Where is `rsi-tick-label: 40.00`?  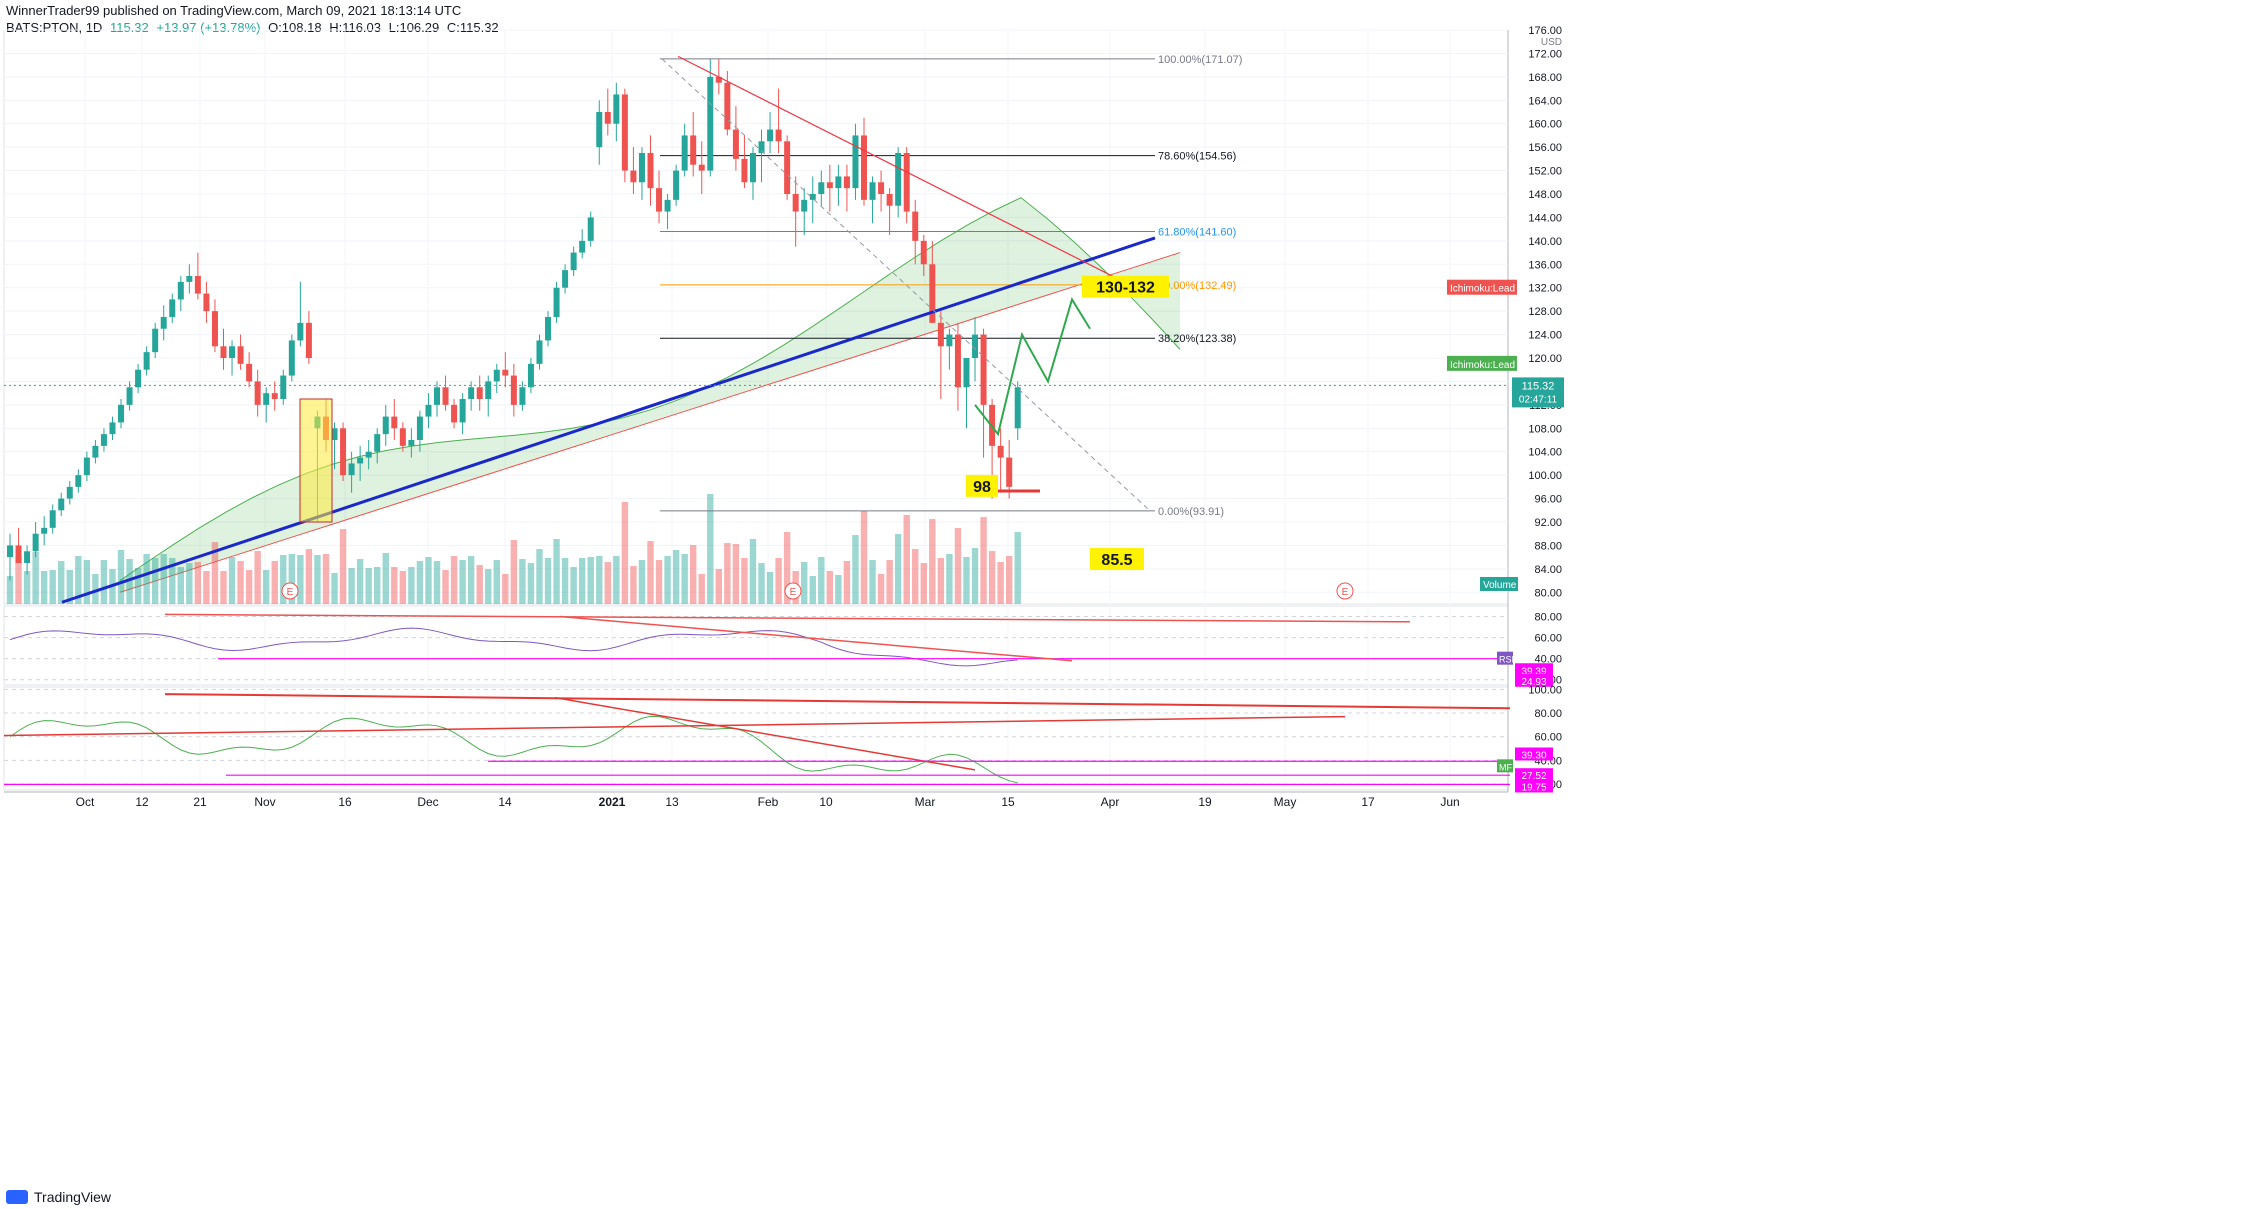
rsi-tick-label: 40.00 is located at coordinates (1548, 660).